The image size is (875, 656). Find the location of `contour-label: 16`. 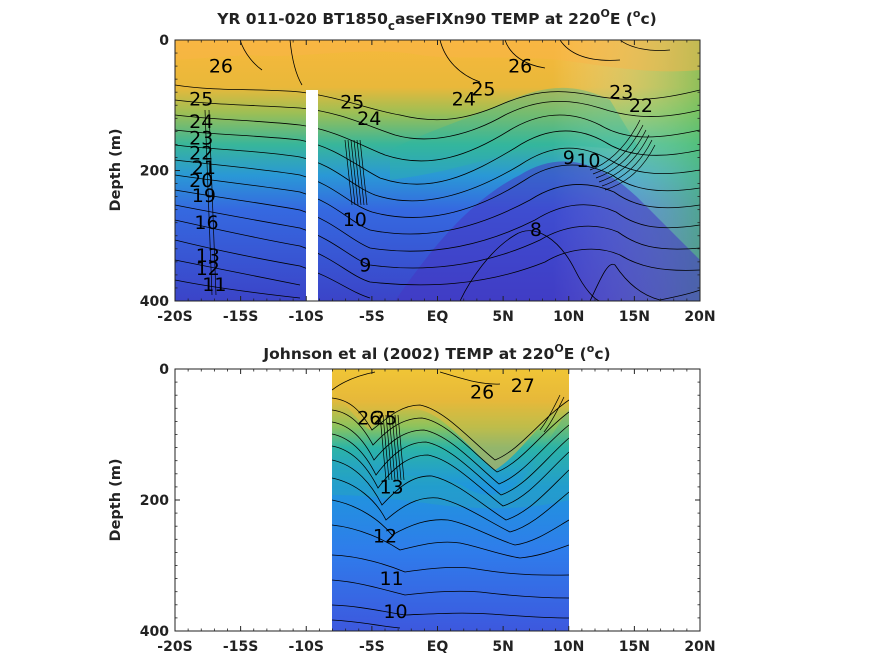

contour-label: 16 is located at coordinates (206, 223).